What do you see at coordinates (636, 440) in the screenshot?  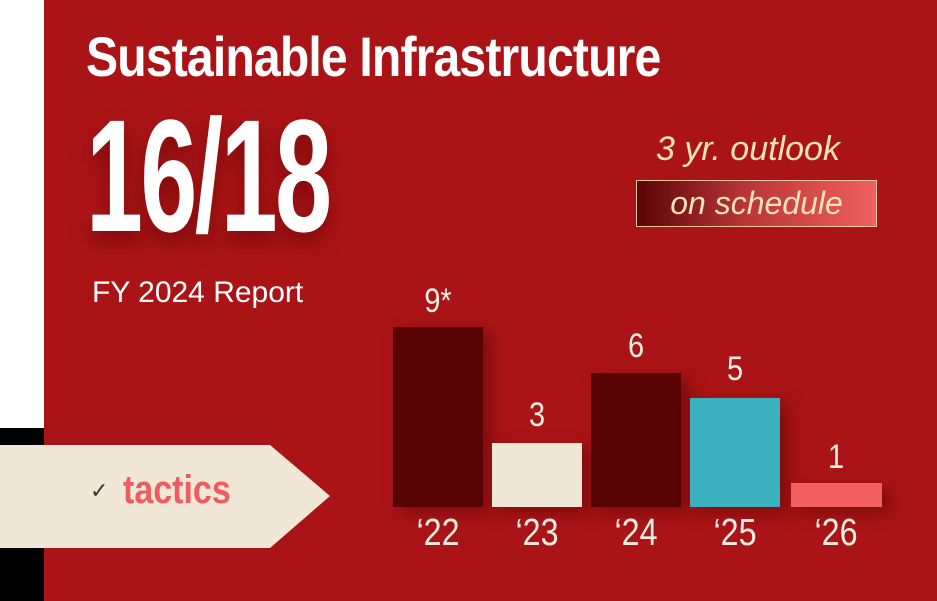 I see `bar-2024` at bounding box center [636, 440].